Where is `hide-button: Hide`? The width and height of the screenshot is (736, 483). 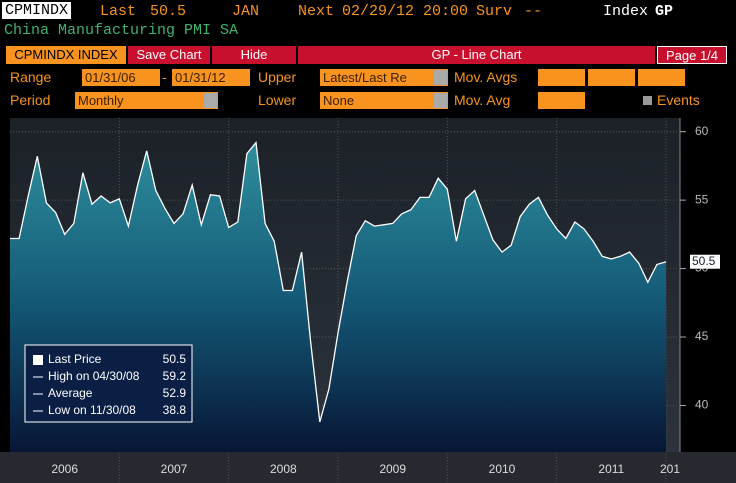 hide-button: Hide is located at coordinates (254, 55).